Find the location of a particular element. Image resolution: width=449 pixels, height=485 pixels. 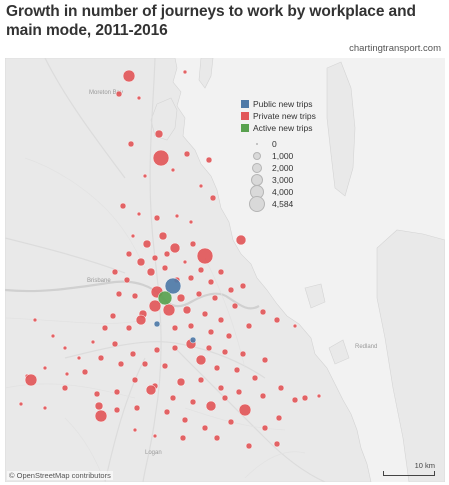

legend-item-private: Private new trips is located at coordinates (286, 116).